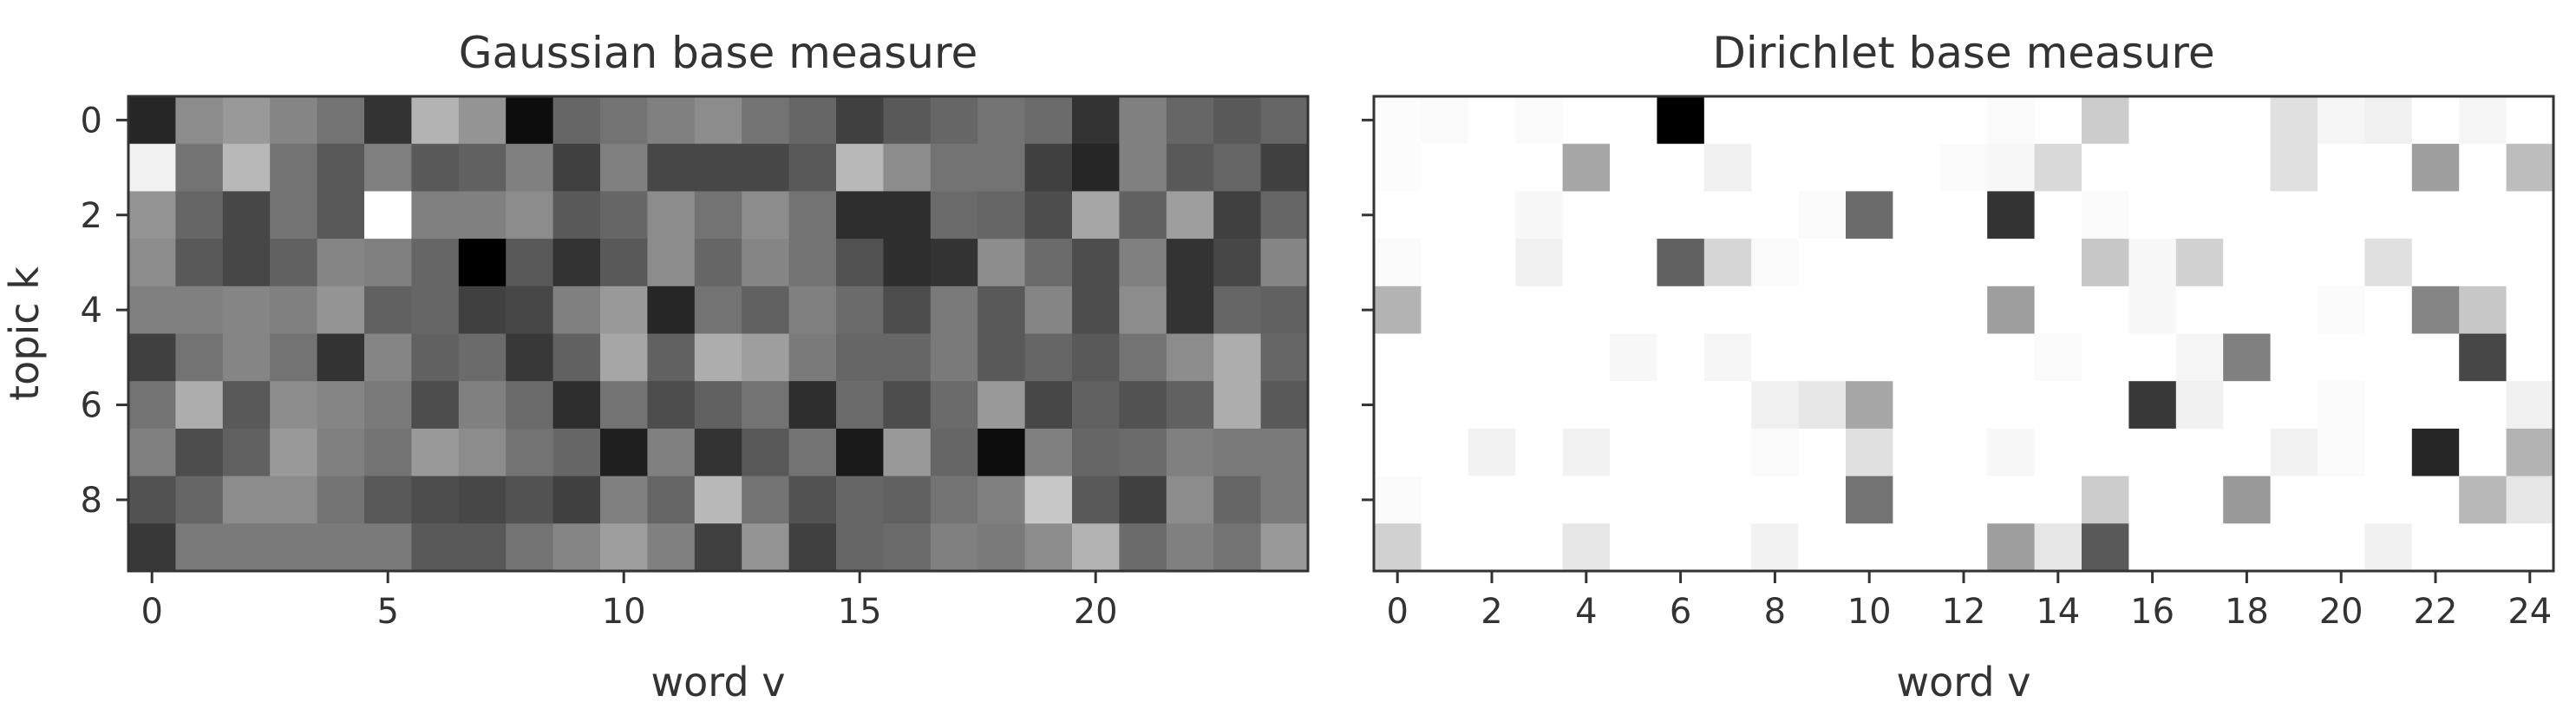 The image size is (2576, 722). Describe the element at coordinates (2152, 612) in the screenshot. I see `x-tick-label: 16` at that location.